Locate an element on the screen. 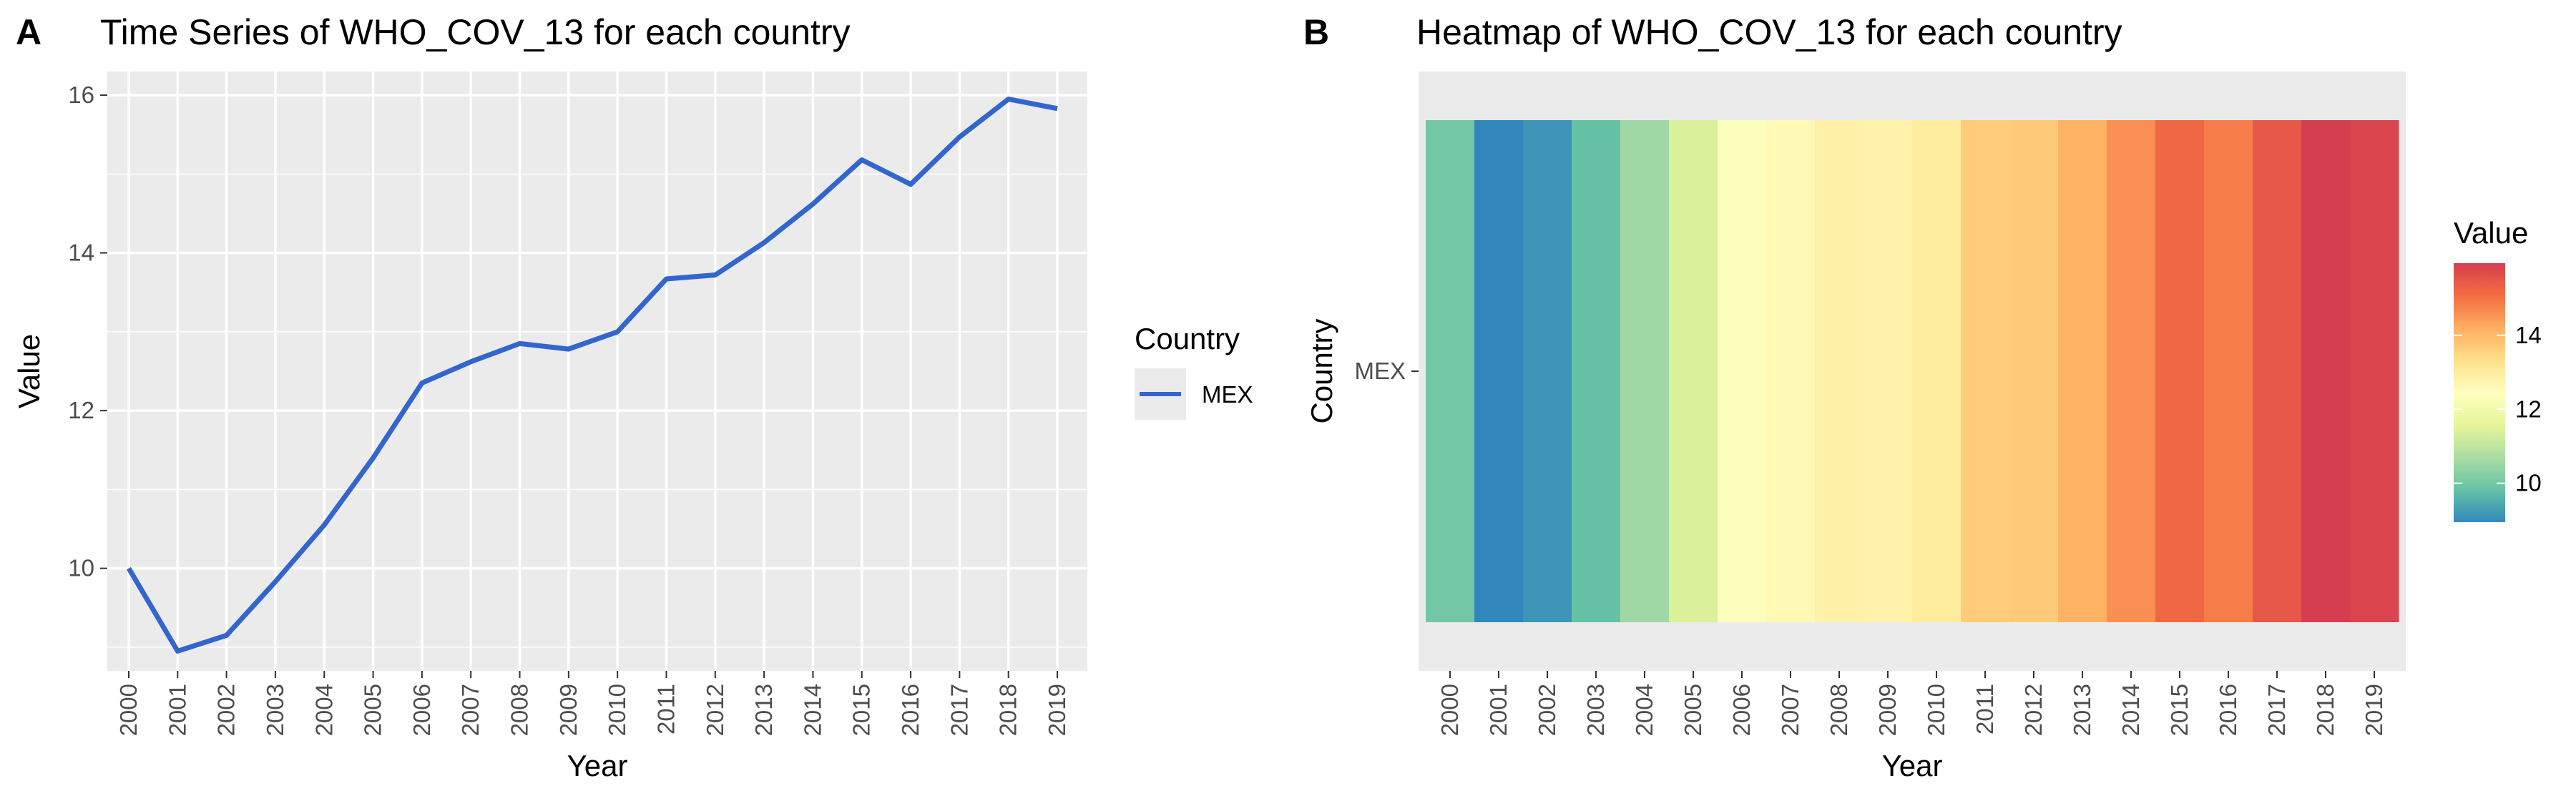  y-tick-label: 10 is located at coordinates (81, 568).